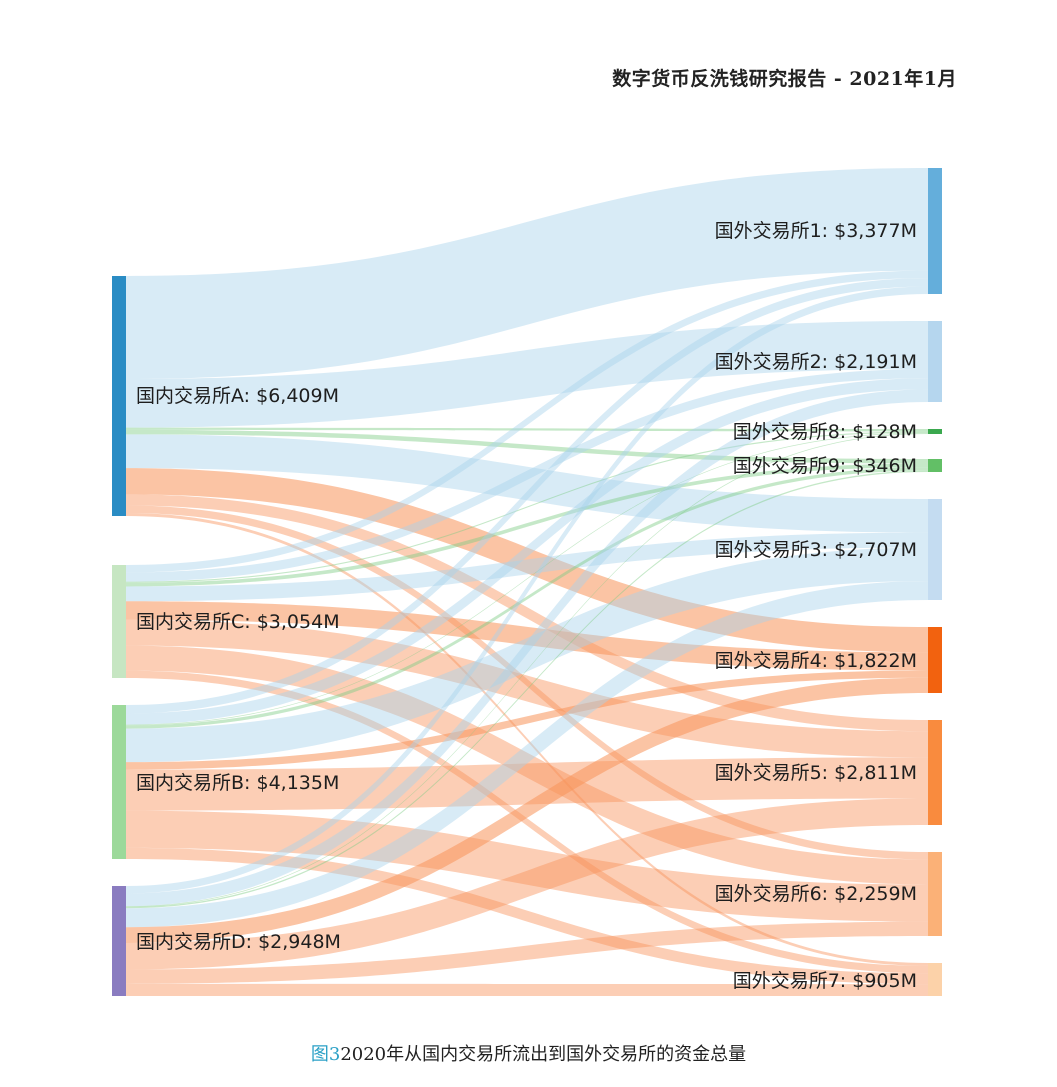  I want to click on source-node-B, so click(119, 782).